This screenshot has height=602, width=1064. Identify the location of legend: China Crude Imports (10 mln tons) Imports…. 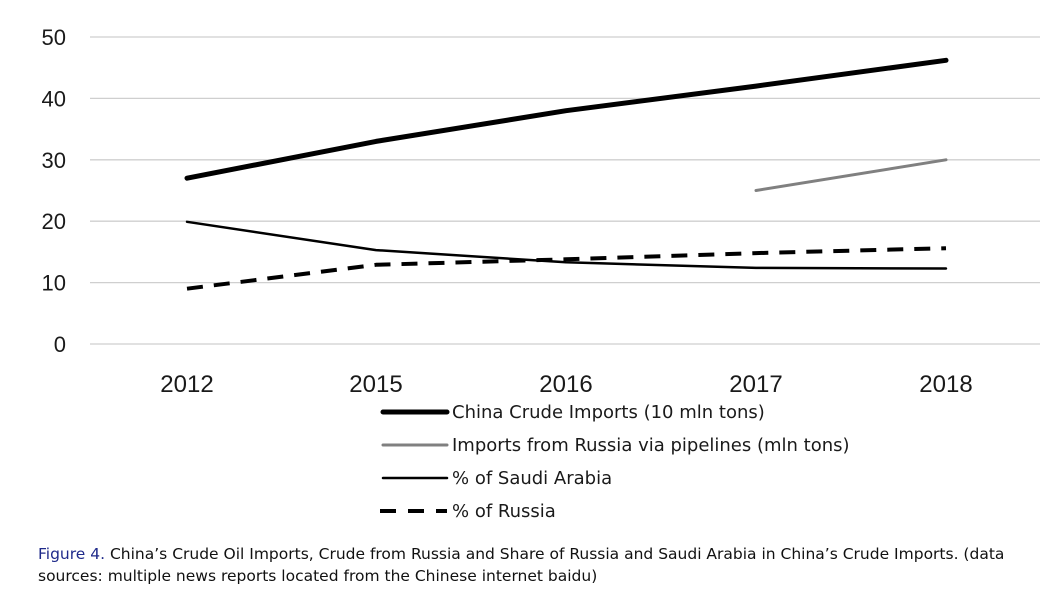
(615, 462).